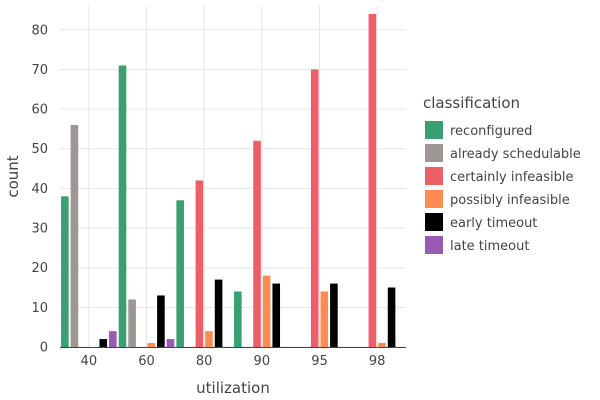  What do you see at coordinates (489, 246) in the screenshot?
I see `legend-label: late timeout` at bounding box center [489, 246].